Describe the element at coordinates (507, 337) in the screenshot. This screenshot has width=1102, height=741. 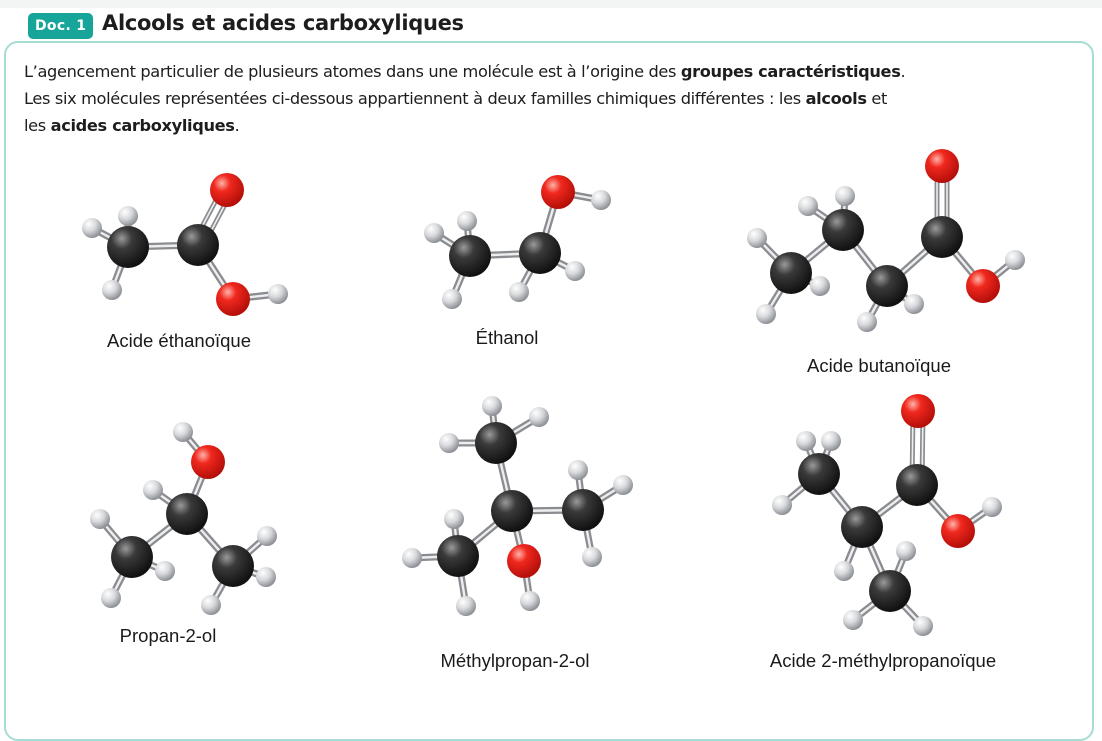
I see `molecule-label-ethanol: Éthanol` at that location.